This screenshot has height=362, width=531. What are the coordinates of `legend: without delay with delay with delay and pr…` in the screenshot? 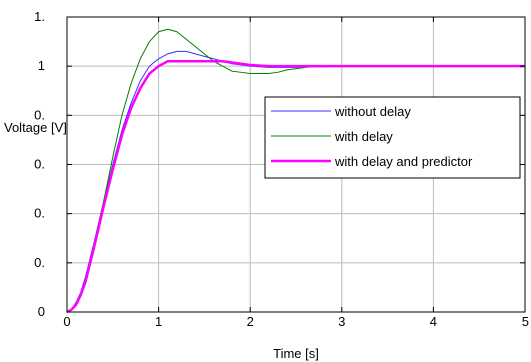 It's located at (392, 137).